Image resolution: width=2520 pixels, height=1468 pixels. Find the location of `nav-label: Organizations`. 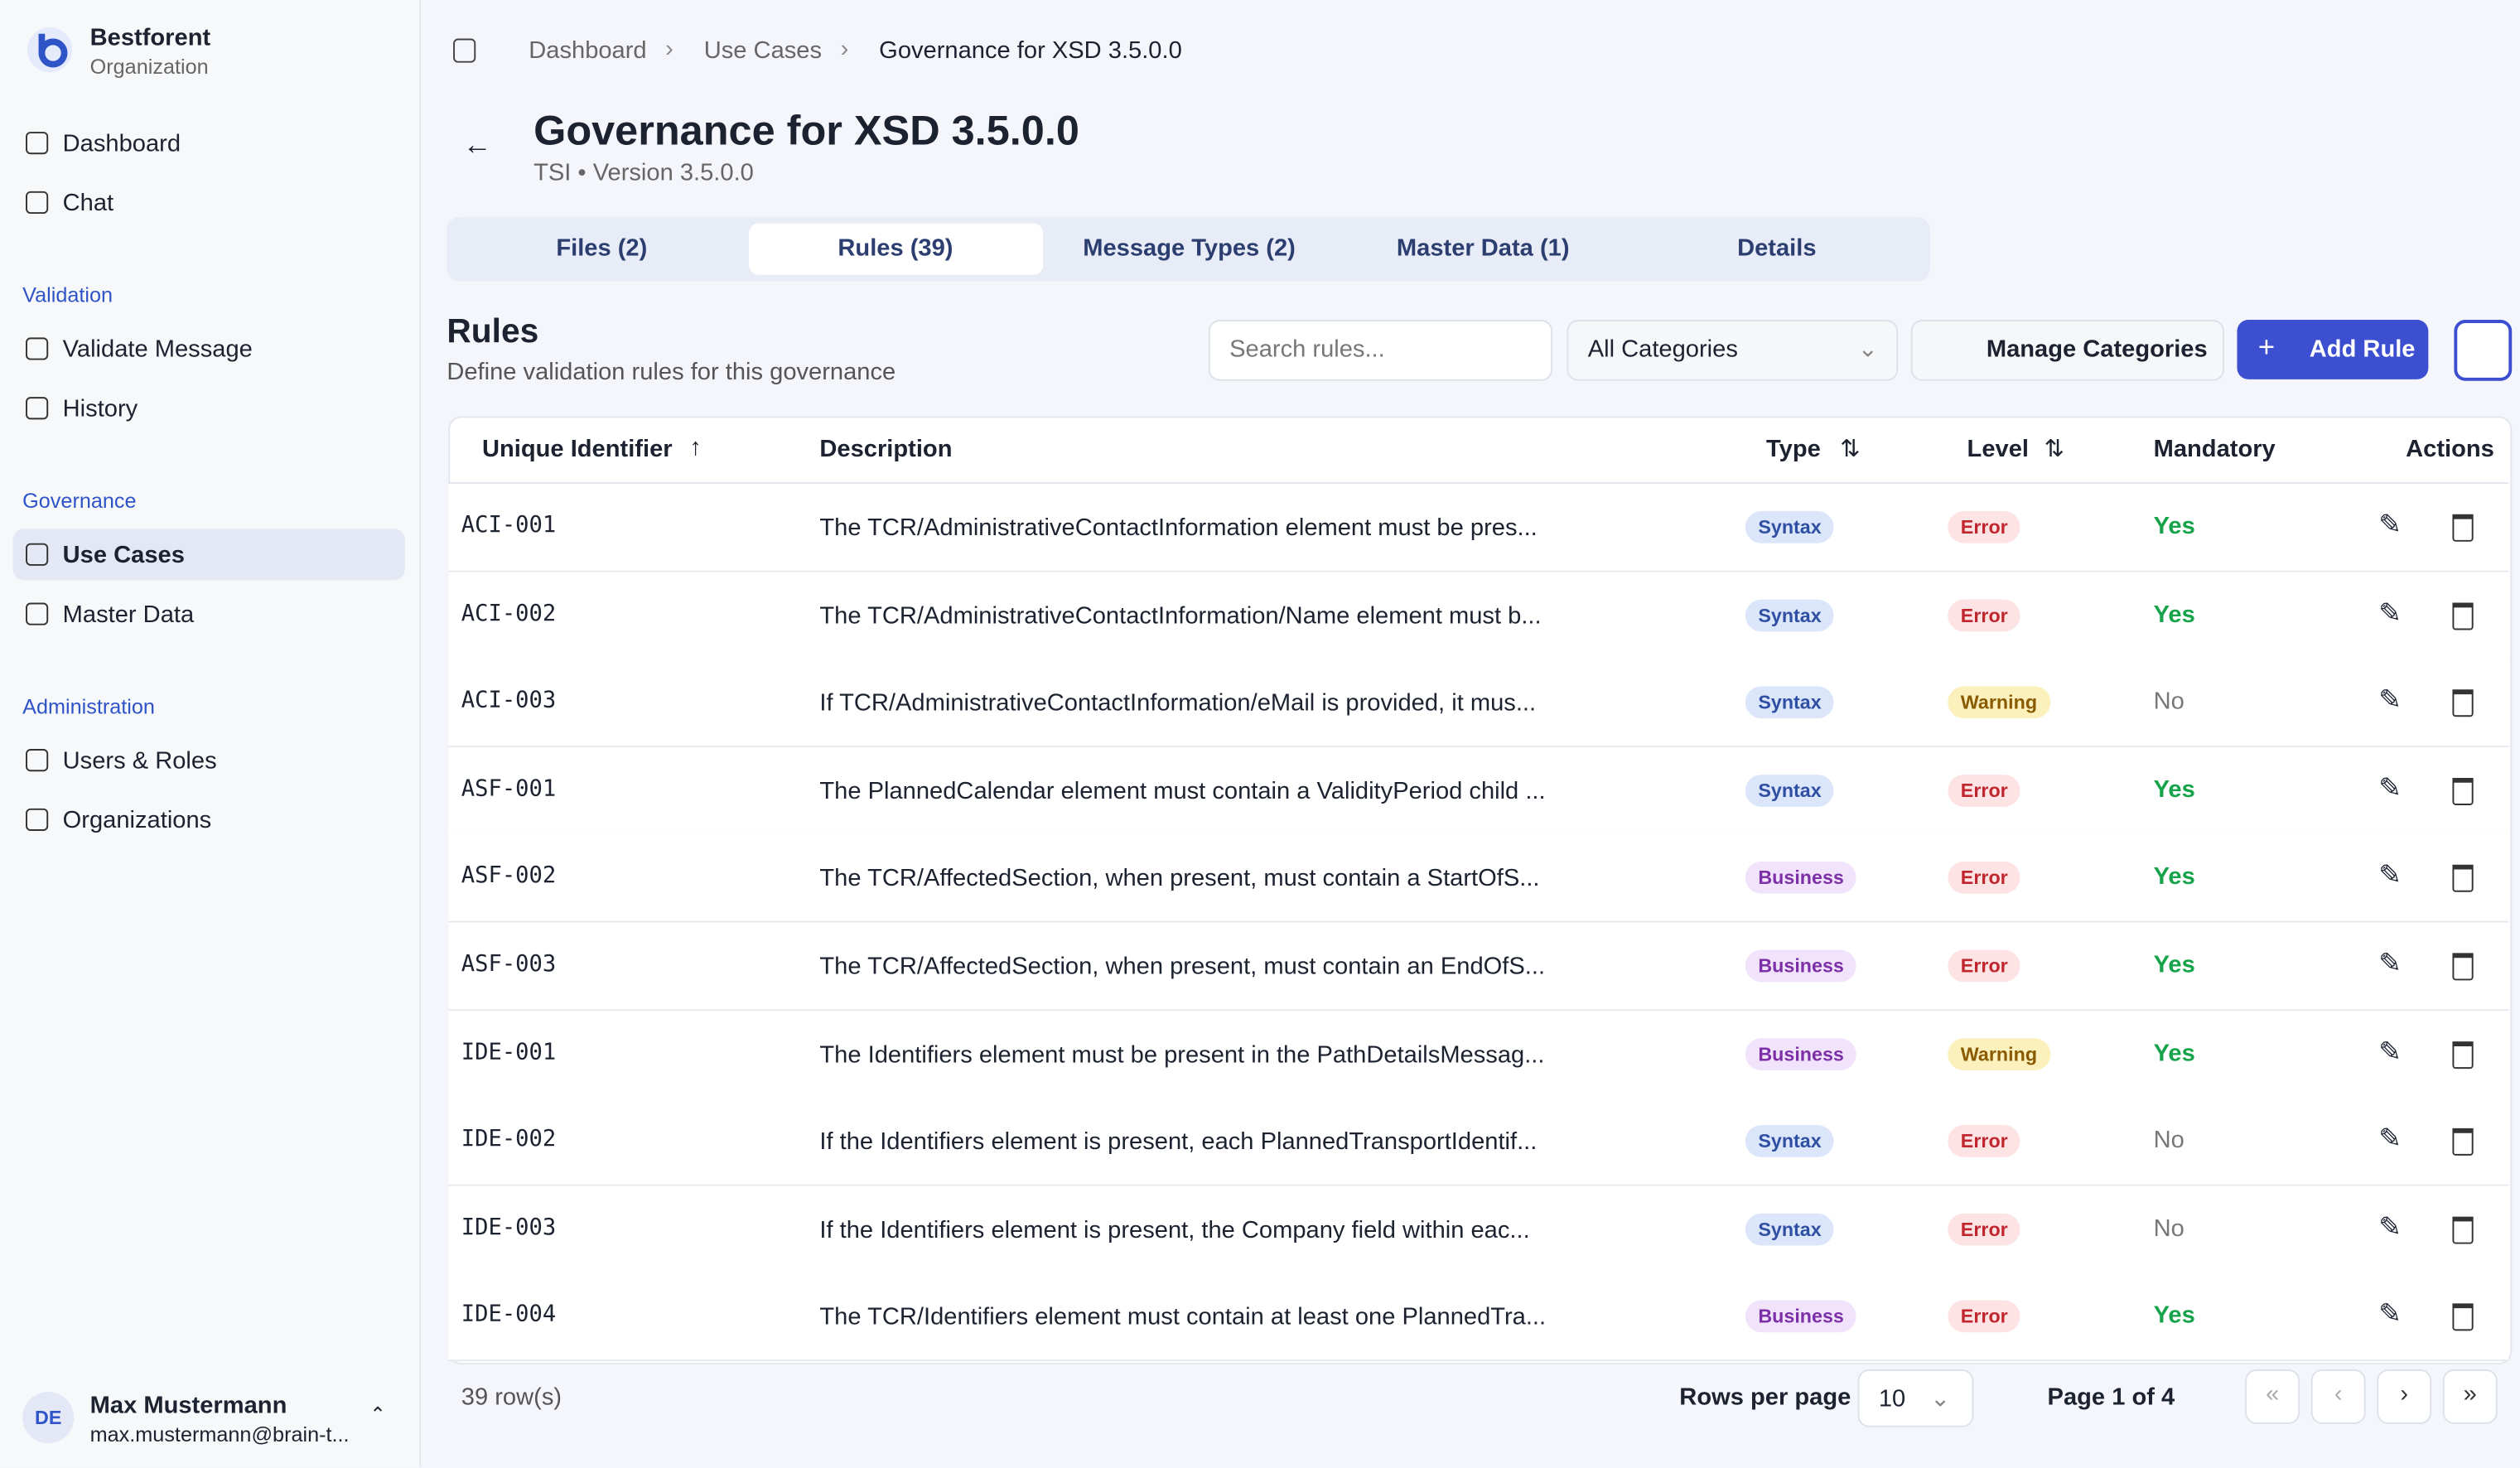

nav-label: Organizations is located at coordinates (137, 820).